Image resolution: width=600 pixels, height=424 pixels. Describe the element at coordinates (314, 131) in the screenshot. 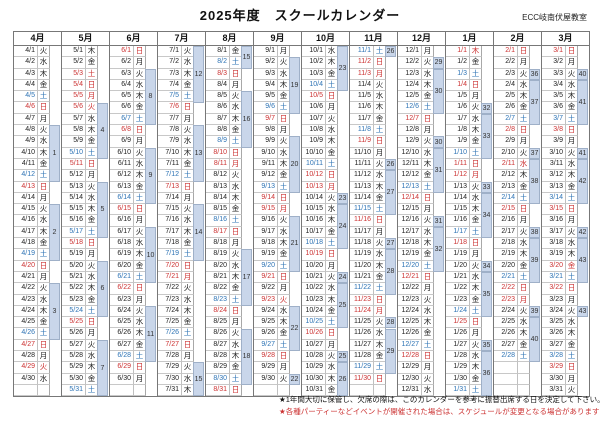

I see `date-cell: 10/8` at that location.